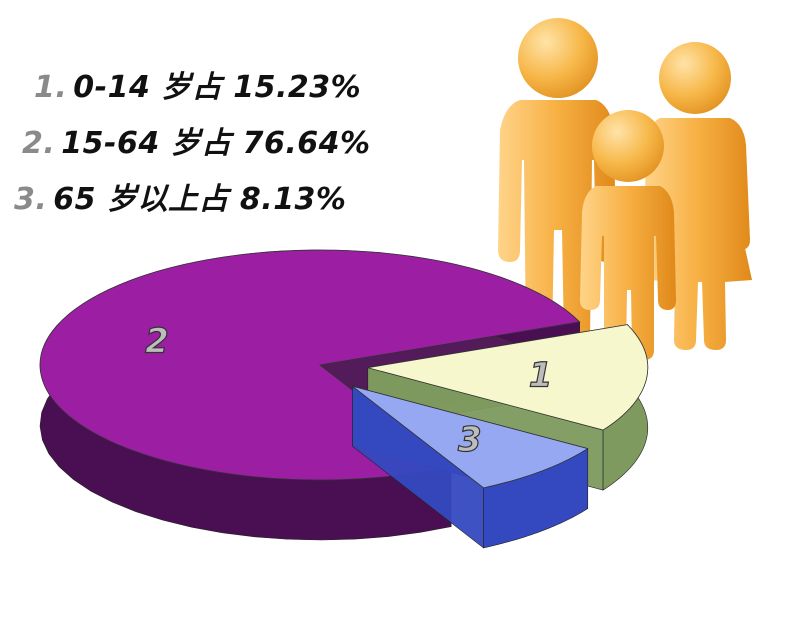 The height and width of the screenshot is (632, 800). What do you see at coordinates (216, 143) in the screenshot?
I see `legend-item-2-text: 15-64 岁占 76.64%` at bounding box center [216, 143].